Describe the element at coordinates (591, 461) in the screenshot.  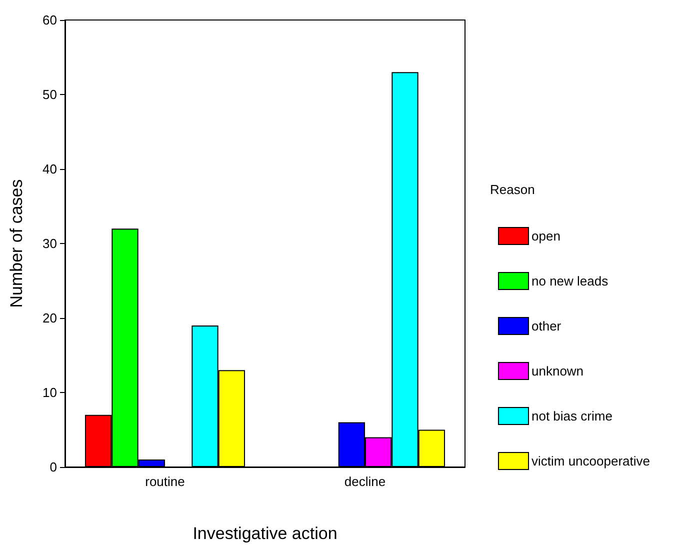
I see `legend-label: victim uncooperative` at that location.